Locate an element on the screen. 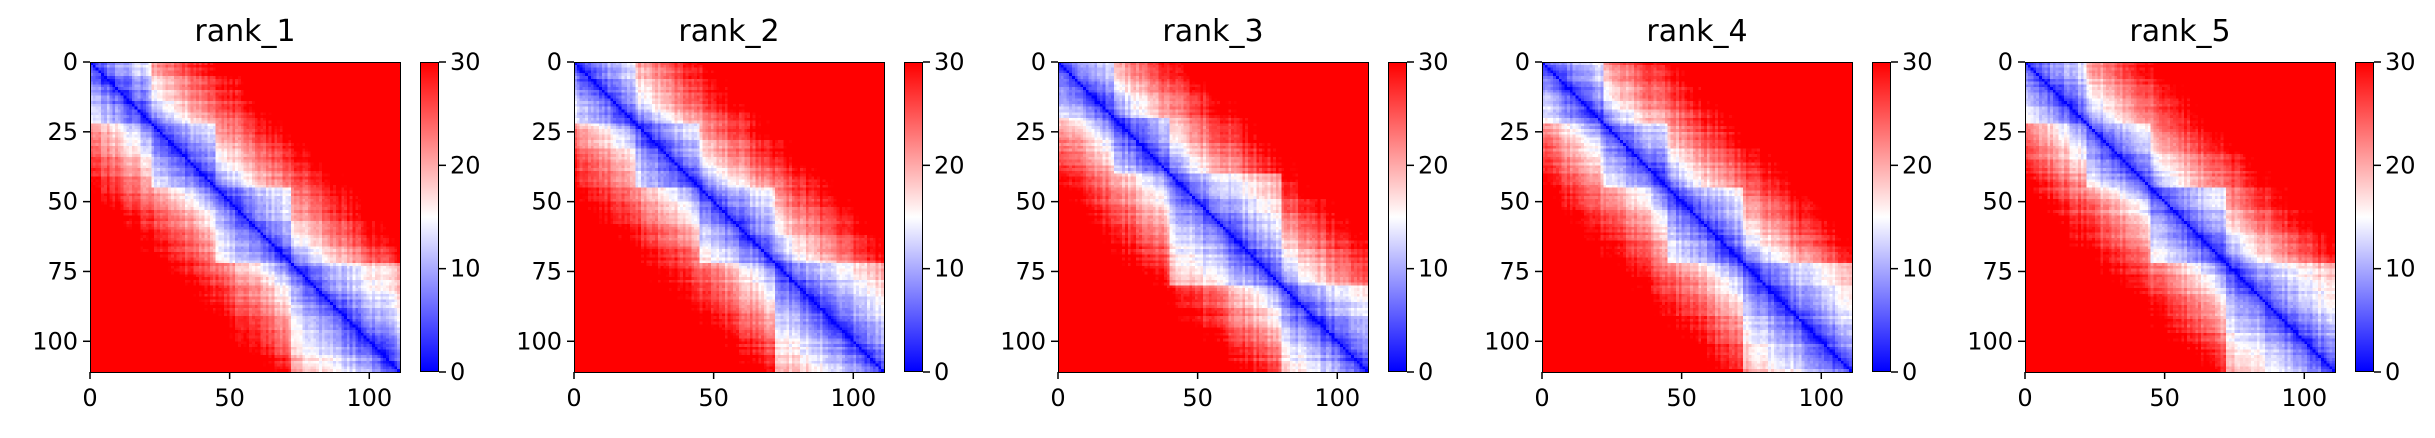 This screenshot has height=438, width=2435. panel-title: rank_5 is located at coordinates (2180, 31).